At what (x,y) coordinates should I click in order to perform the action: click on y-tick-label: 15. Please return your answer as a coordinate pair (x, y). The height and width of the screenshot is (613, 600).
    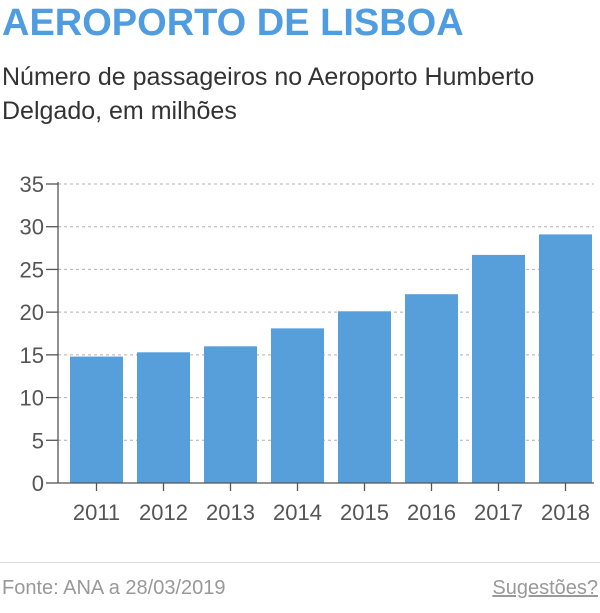
    Looking at the image, I should click on (32, 355).